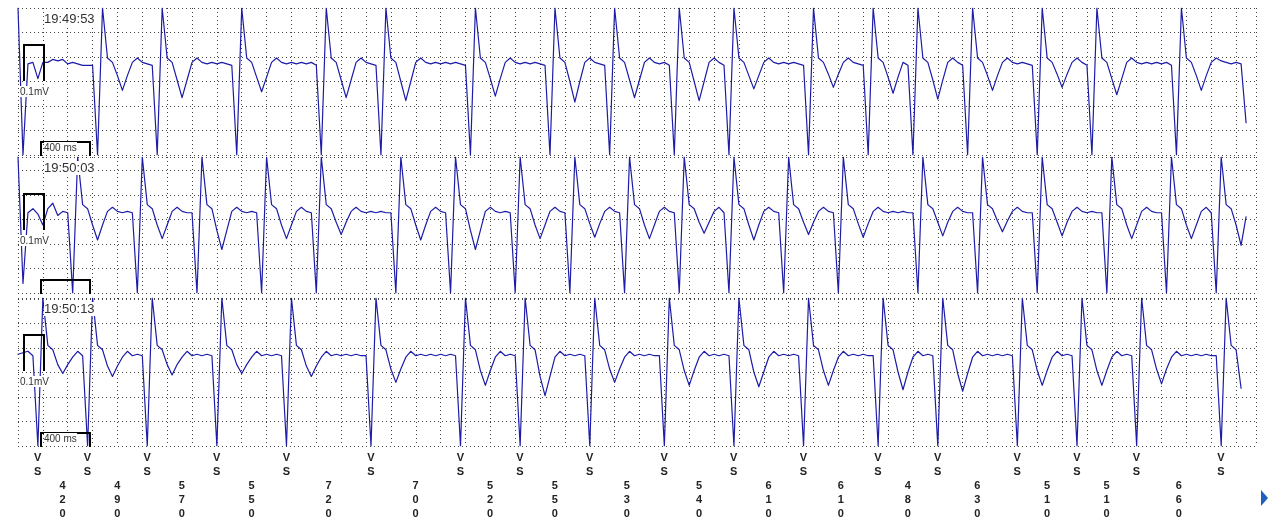  Describe the element at coordinates (907, 499) in the screenshot. I see `text: 480` at that location.